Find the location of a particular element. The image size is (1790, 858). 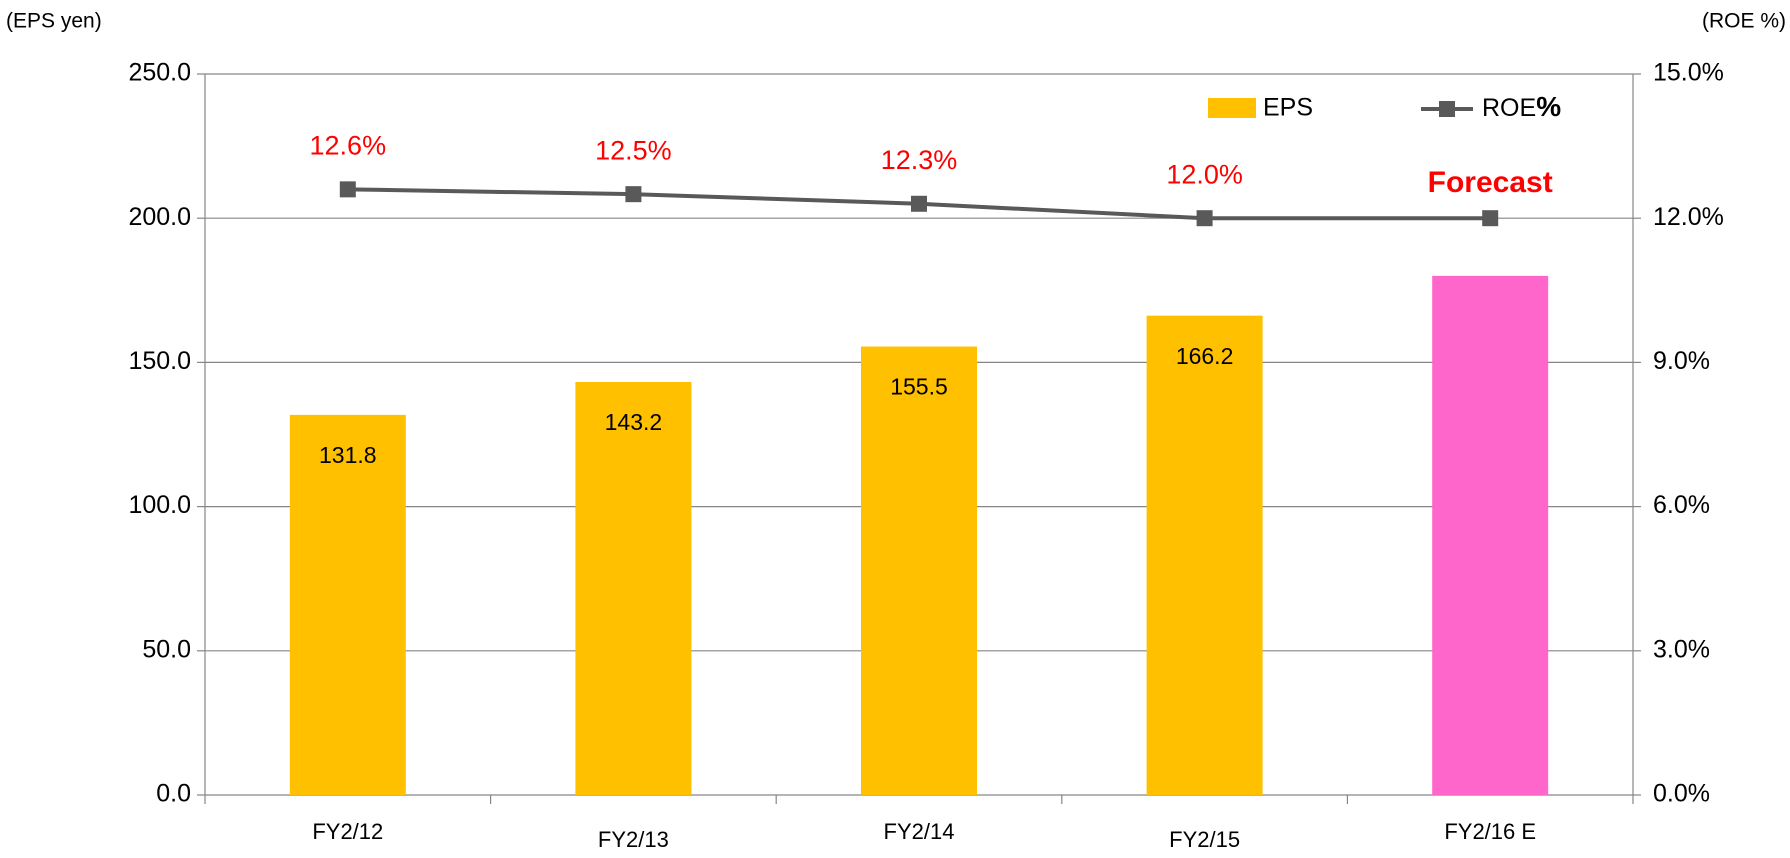

legend-label: EPS is located at coordinates (1288, 108).